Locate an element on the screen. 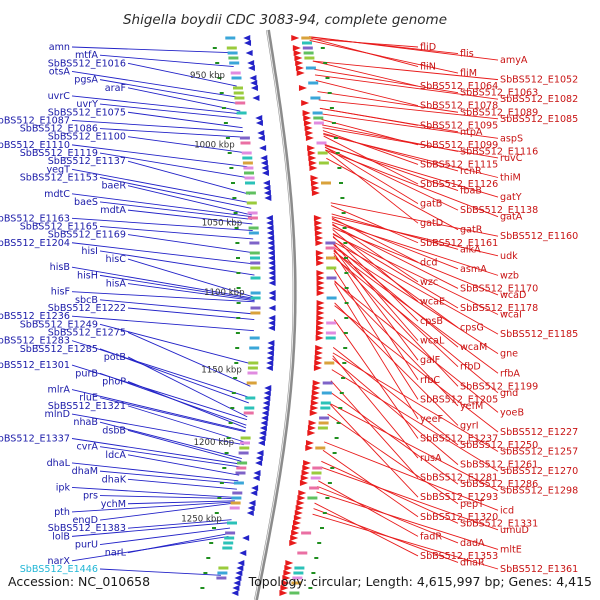 The image size is (600, 600). gene-label: SbBS512_E1249 is located at coordinates (59, 324).